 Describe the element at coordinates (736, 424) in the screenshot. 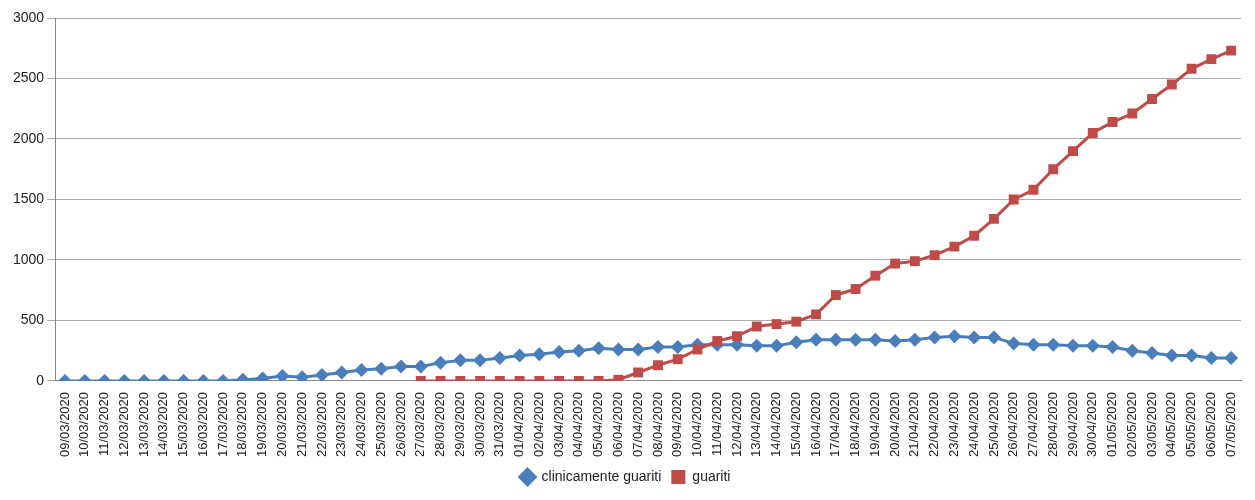

I see `x-tick-label: 12/04/2020` at that location.